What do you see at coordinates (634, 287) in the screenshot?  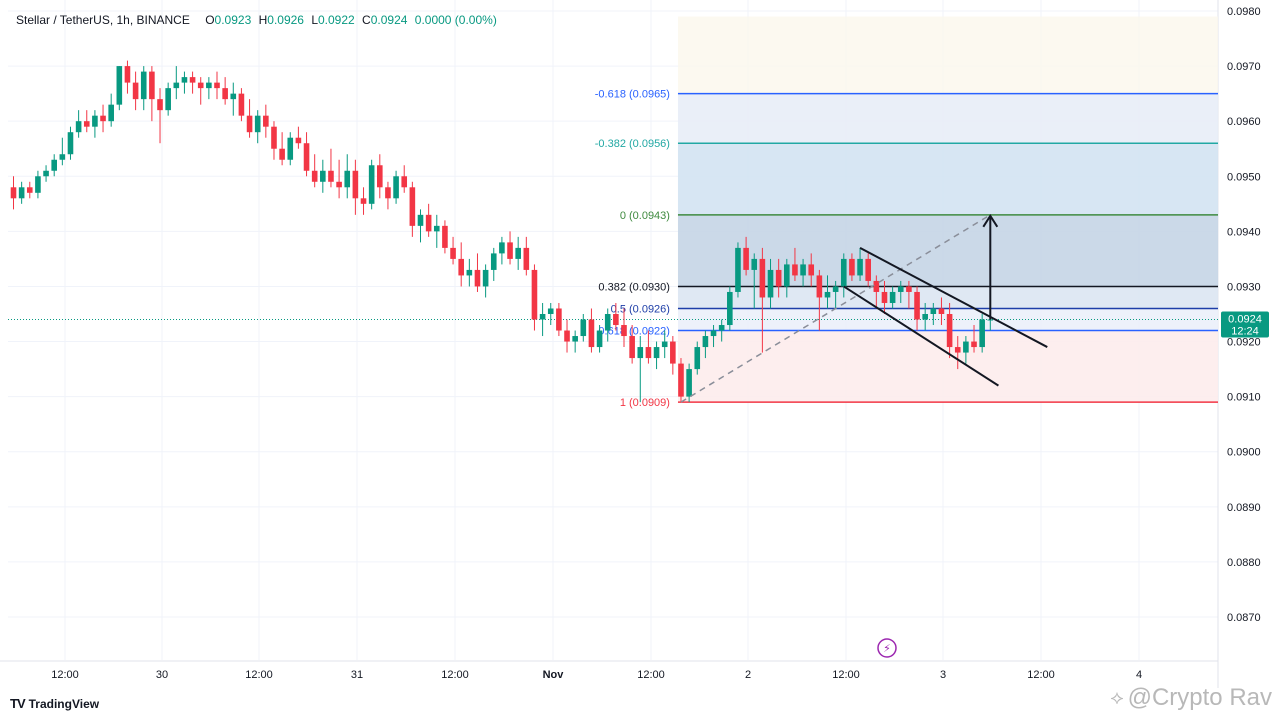 I see `fib-level-label: 0.382 (0.0930)` at bounding box center [634, 287].